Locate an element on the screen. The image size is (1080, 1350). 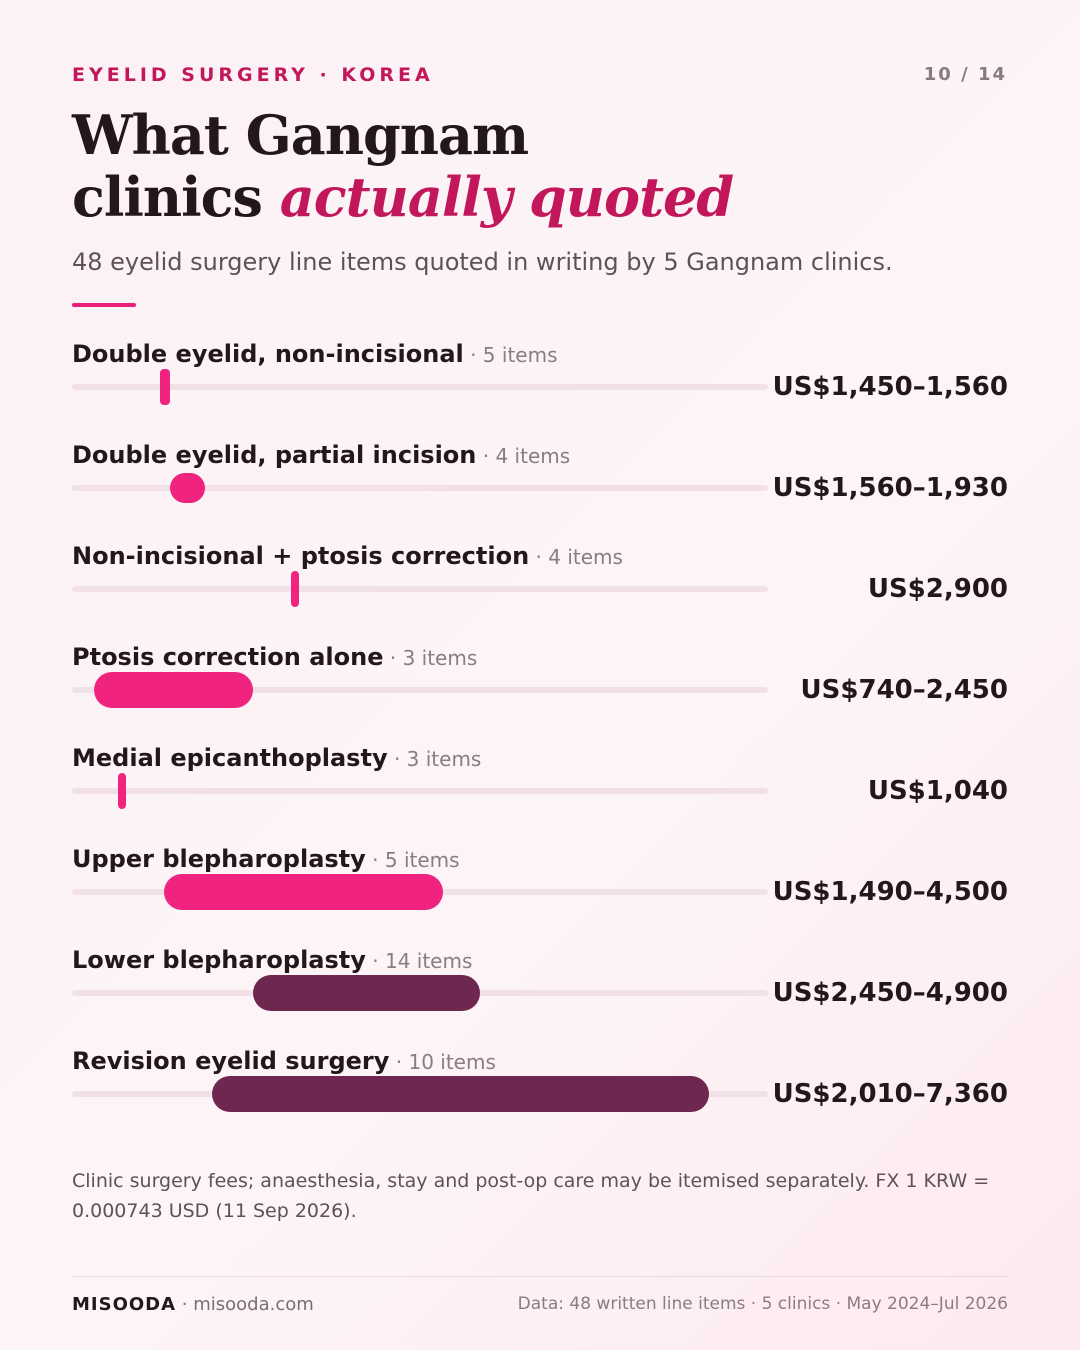
category-label: Ptosis correction alone is located at coordinates (228, 657).